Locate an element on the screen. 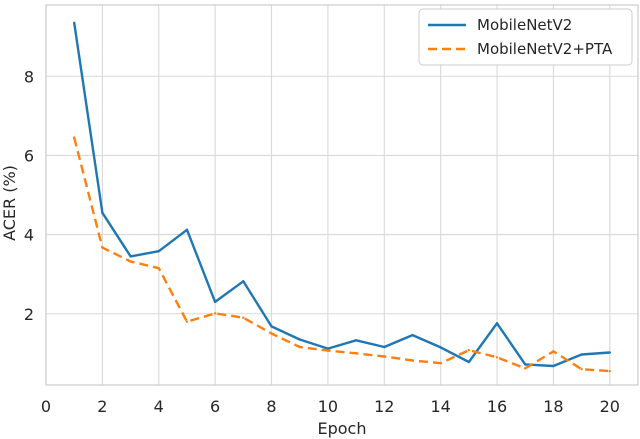  y-tick-label: 2 is located at coordinates (29, 314).